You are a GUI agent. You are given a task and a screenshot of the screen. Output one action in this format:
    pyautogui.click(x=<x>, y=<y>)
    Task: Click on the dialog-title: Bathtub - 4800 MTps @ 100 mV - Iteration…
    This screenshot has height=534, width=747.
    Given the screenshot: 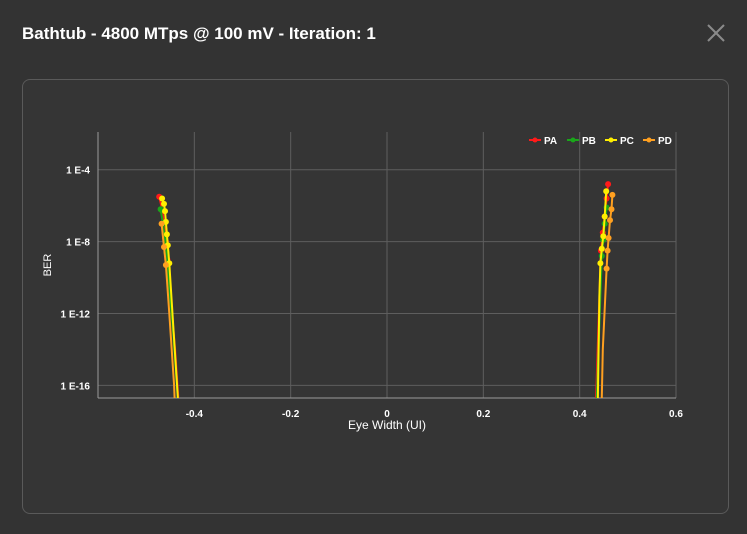 What is the action you would take?
    pyautogui.click(x=199, y=33)
    